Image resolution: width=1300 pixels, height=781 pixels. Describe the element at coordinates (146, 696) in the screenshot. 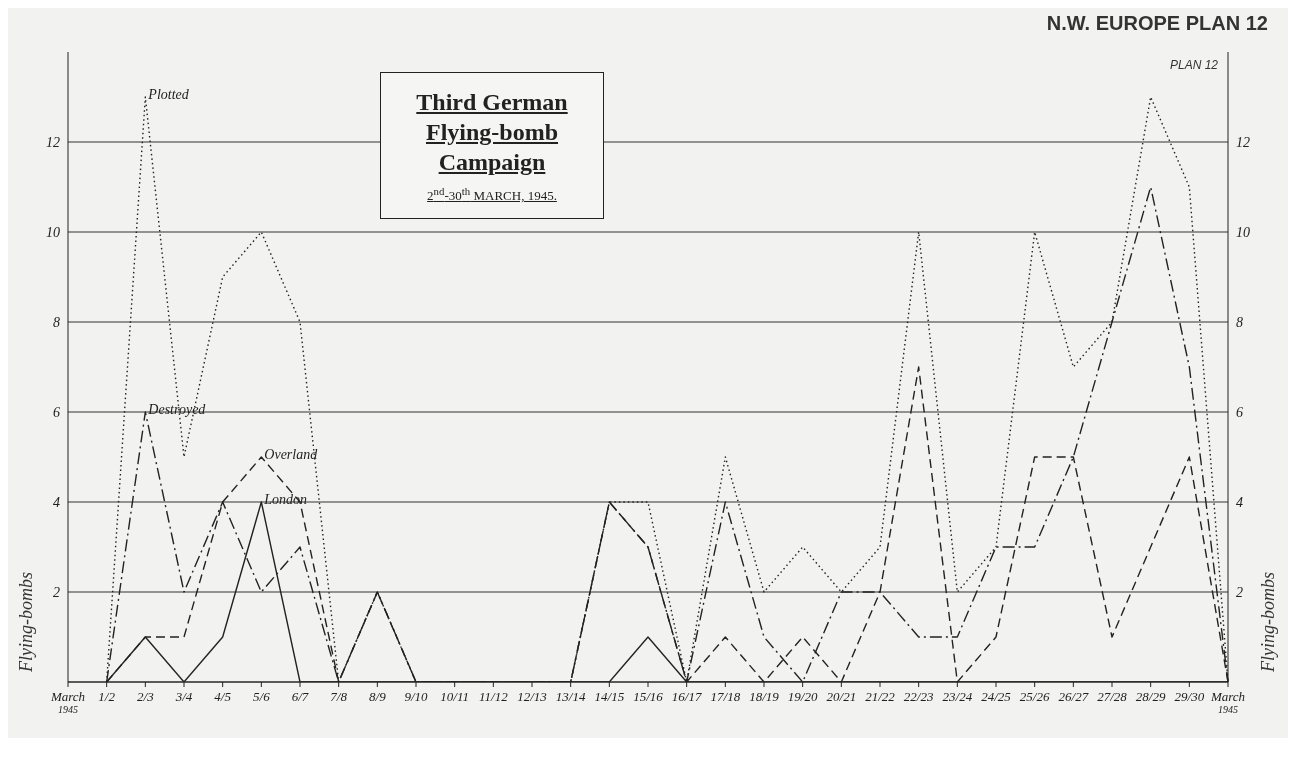

I see `x-tick-label: 2/3` at that location.